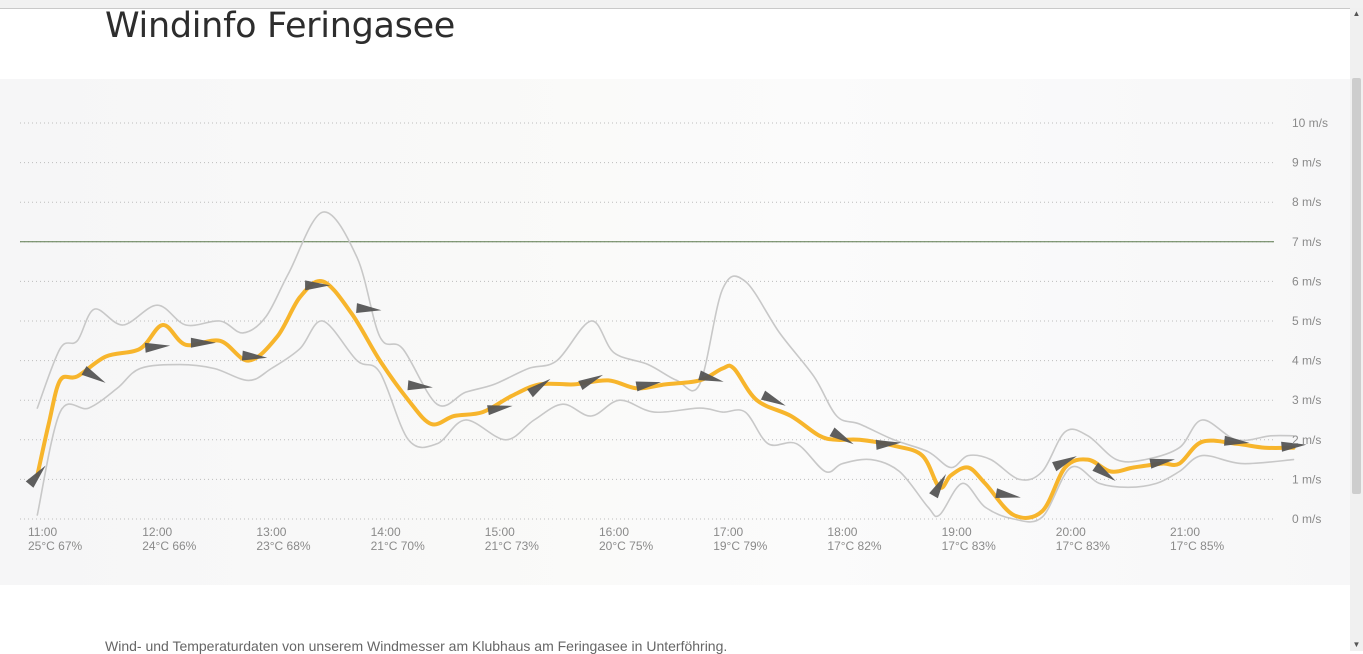 The image size is (1363, 654). Describe the element at coordinates (1306, 400) in the screenshot. I see `y-tick-label: 3 m/s` at that location.